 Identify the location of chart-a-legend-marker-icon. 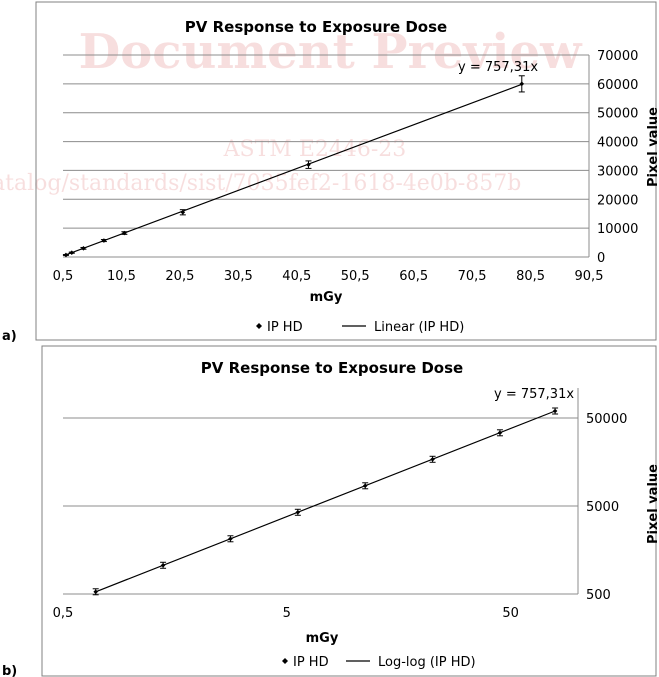
(259, 326).